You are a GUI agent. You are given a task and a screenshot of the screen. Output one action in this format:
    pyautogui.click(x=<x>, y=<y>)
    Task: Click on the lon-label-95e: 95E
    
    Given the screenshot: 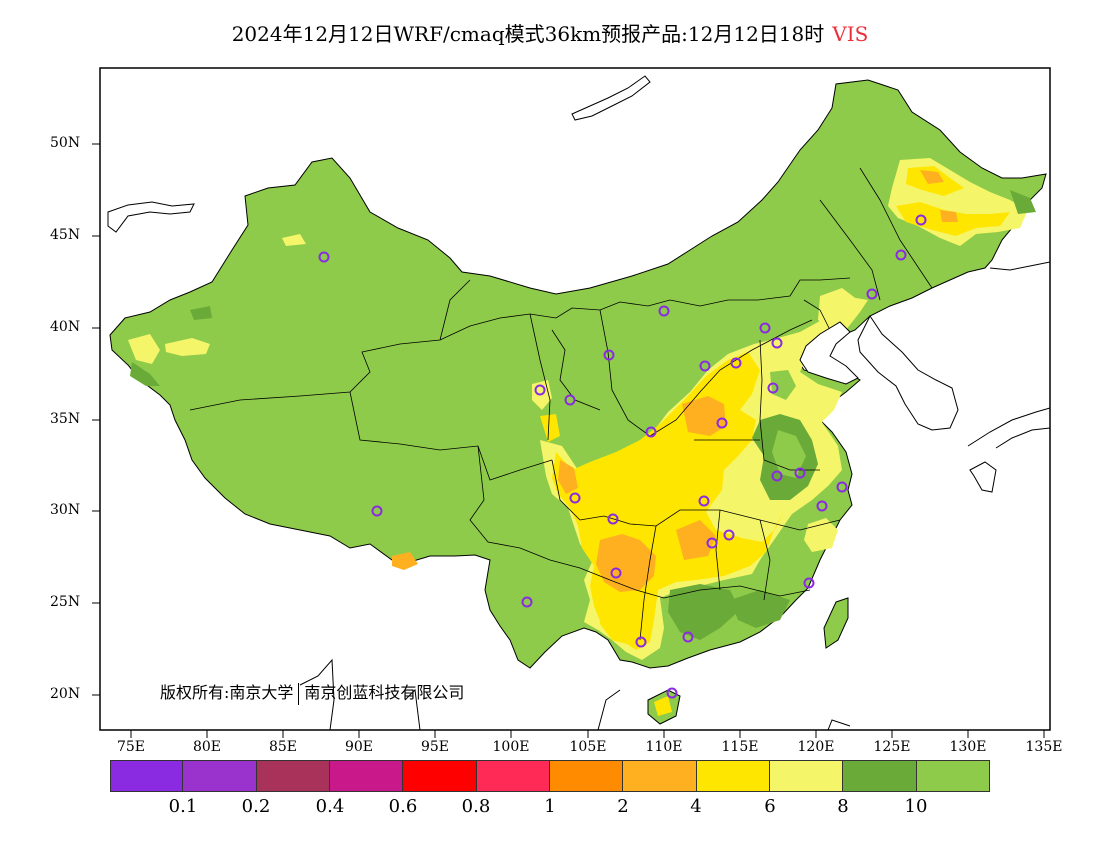 What is the action you would take?
    pyautogui.click(x=435, y=747)
    